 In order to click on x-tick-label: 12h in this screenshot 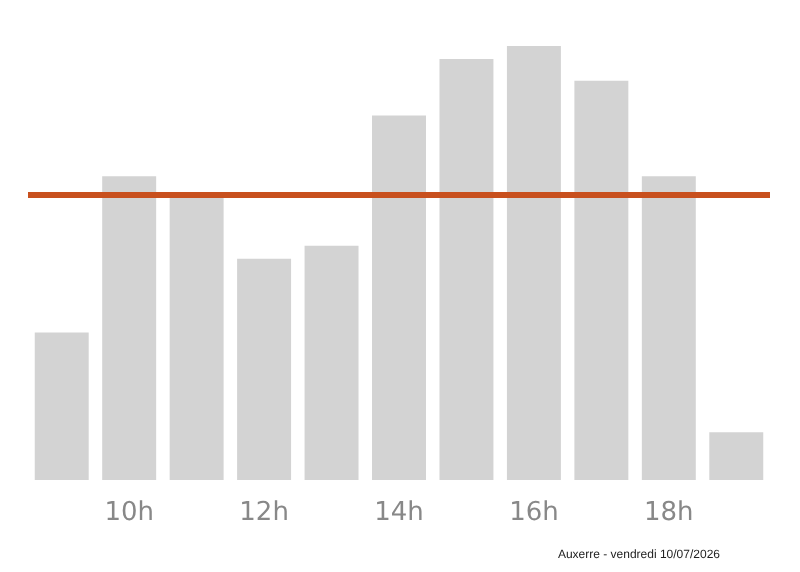, I will do `click(264, 513)`.